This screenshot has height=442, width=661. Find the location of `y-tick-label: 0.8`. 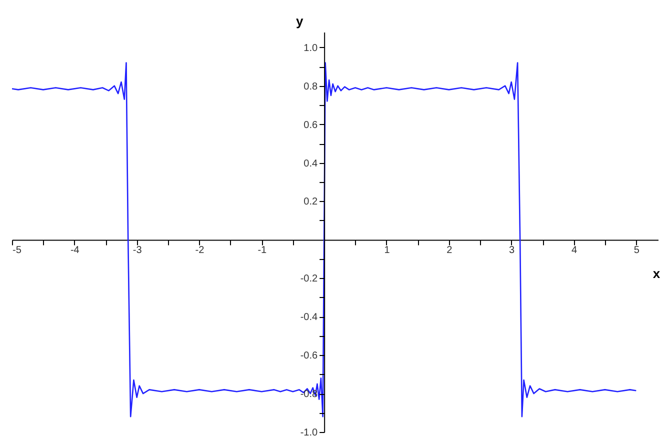

y-tick-label: 0.8 is located at coordinates (311, 86).